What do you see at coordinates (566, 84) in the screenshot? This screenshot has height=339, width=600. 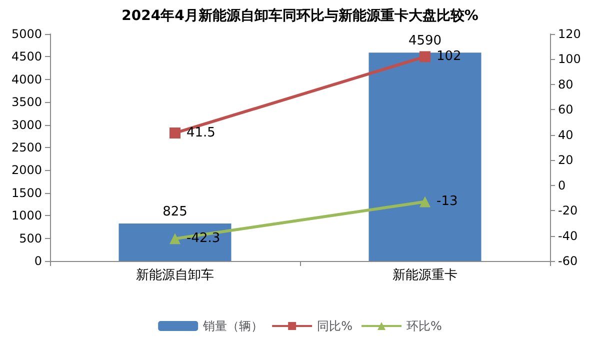 I see `y2-tick-label: 80` at bounding box center [566, 84].